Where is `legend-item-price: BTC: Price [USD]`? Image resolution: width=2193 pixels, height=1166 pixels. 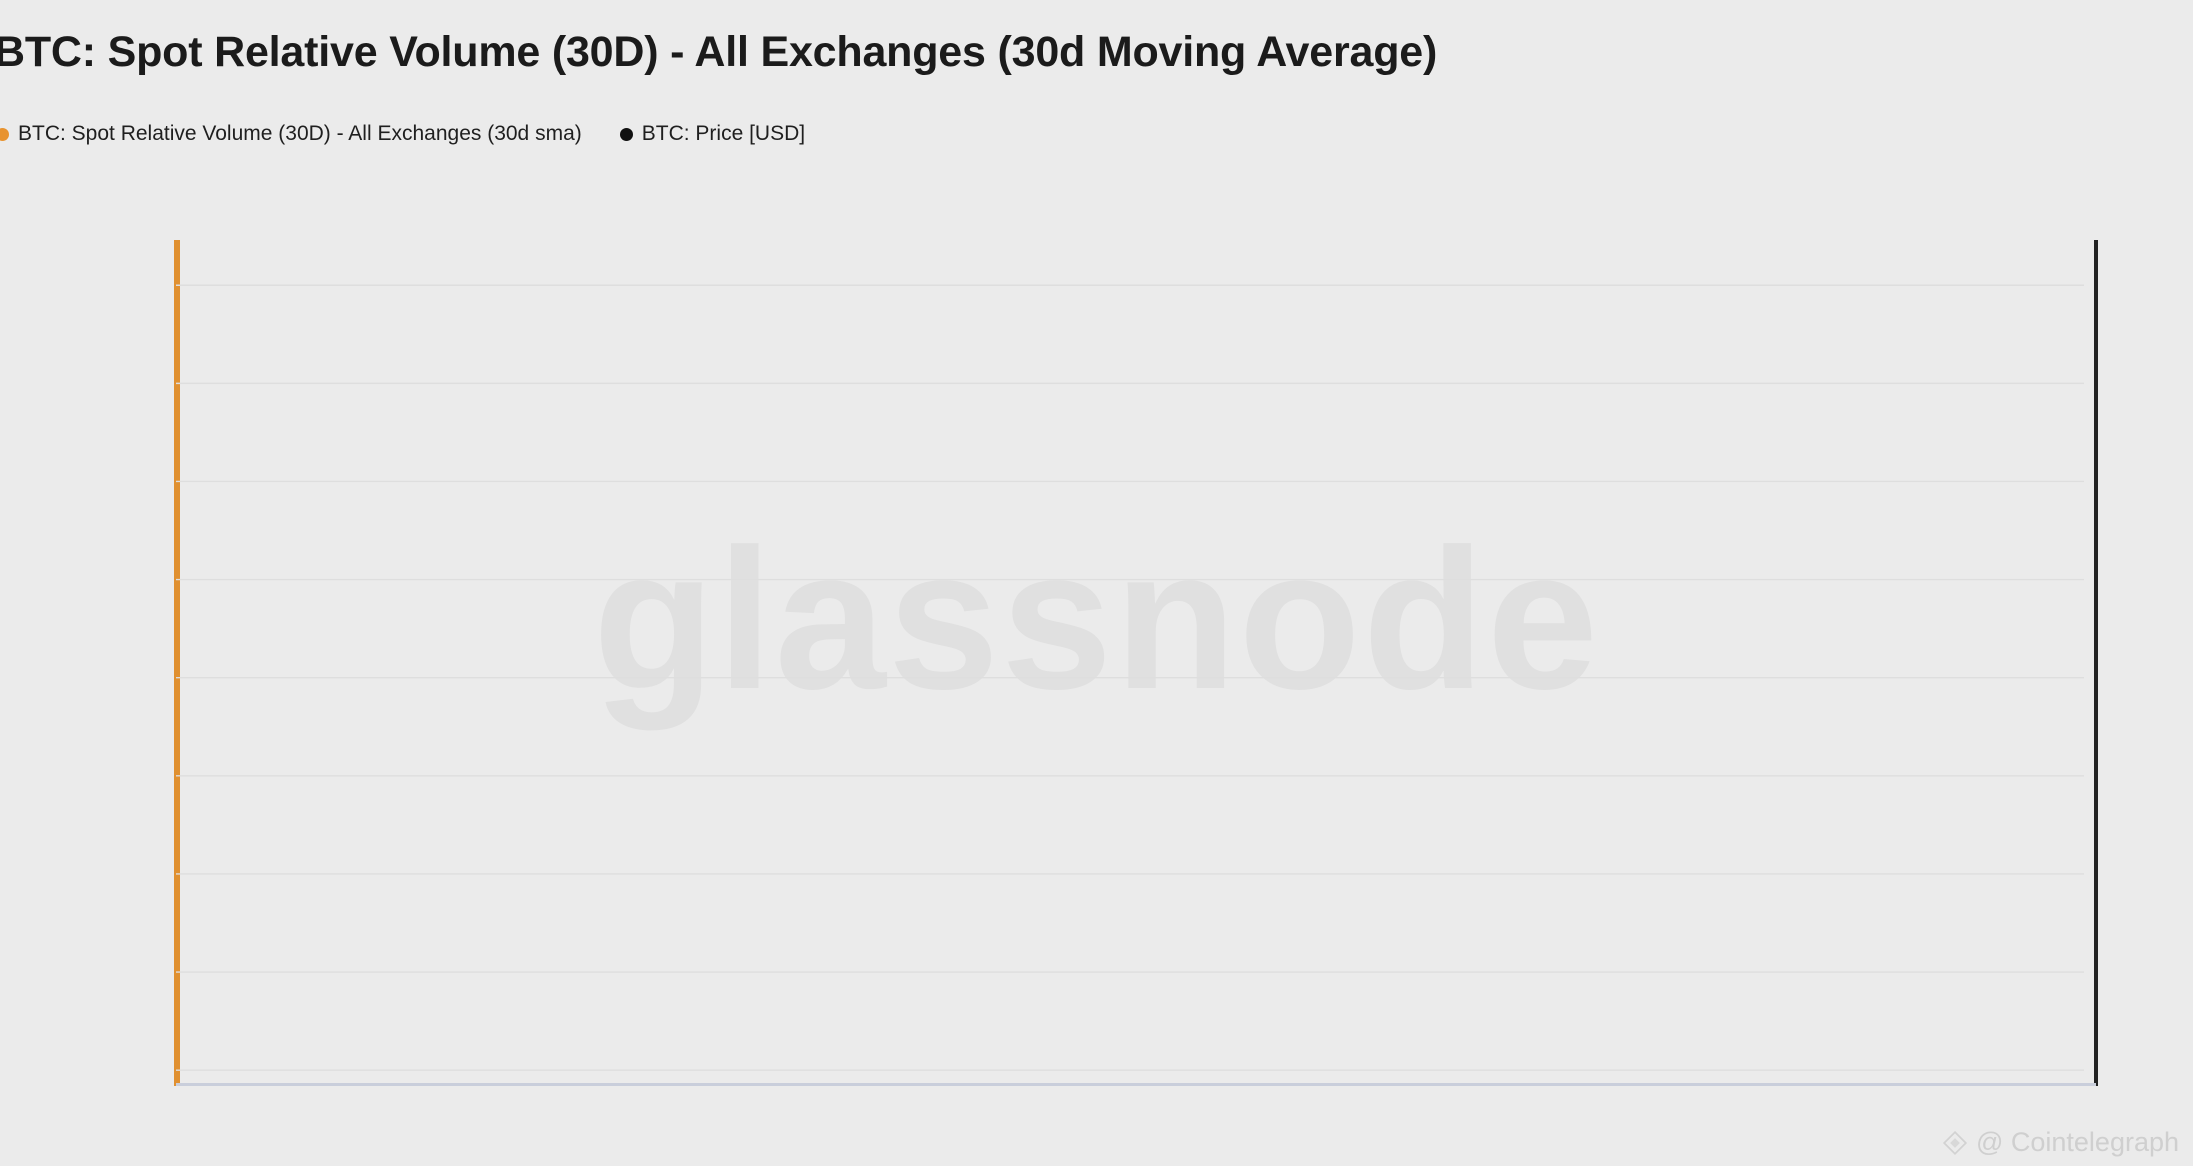
legend-item-price: BTC: Price [USD] is located at coordinates (712, 134).